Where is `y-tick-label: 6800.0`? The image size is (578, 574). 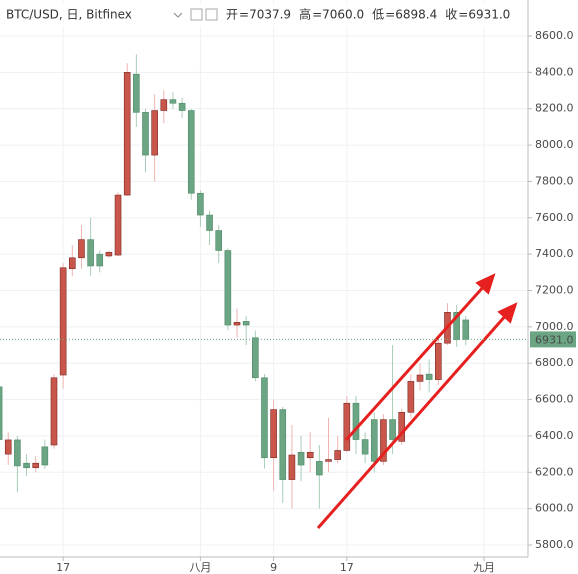
y-tick-label: 6800.0 is located at coordinates (554, 362).